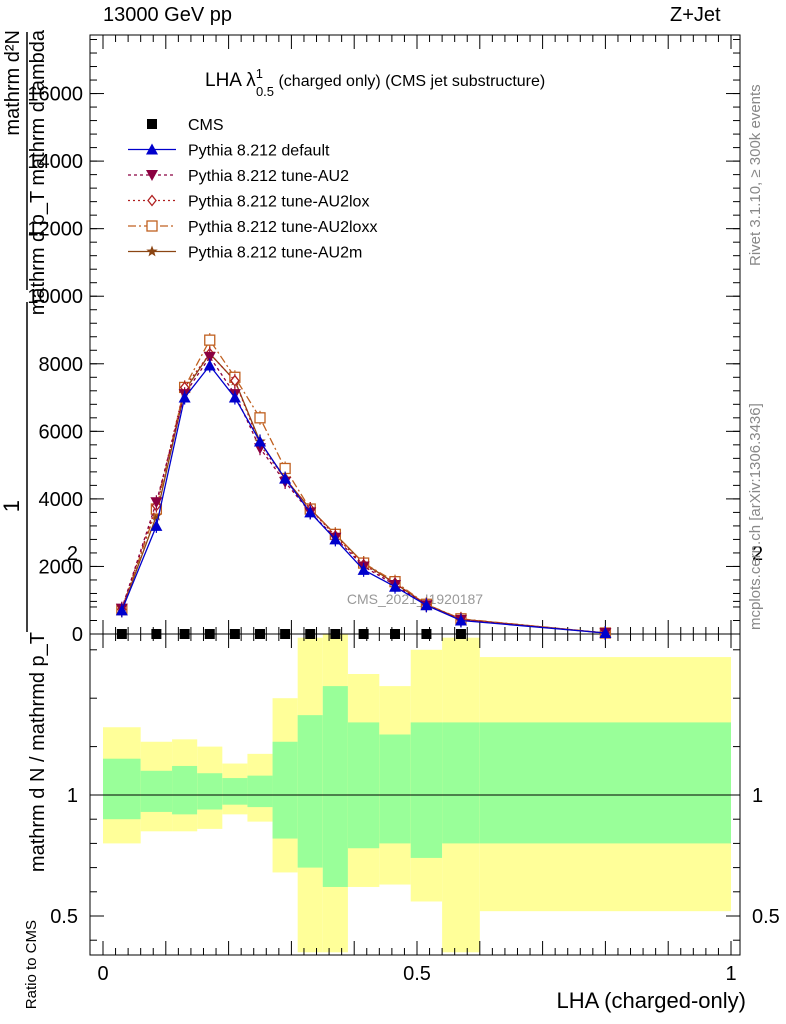 The image size is (786, 1024). Describe the element at coordinates (167, 15) in the screenshot. I see `energy-label: 13000 GeV pp` at that location.